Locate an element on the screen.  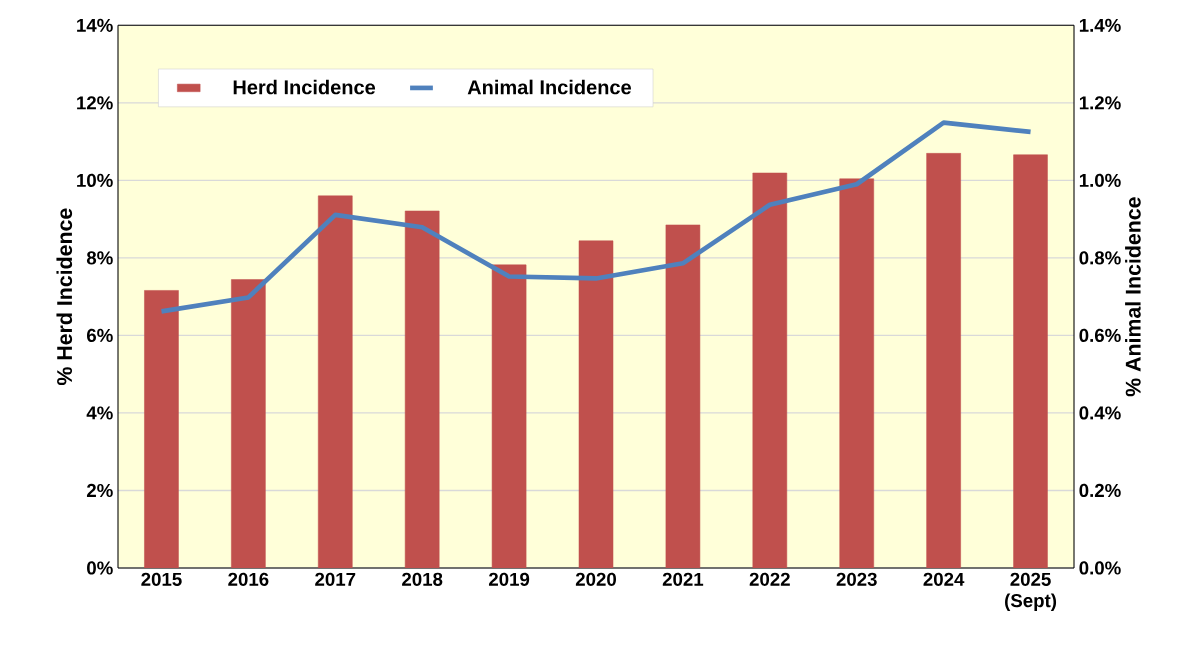
x-tick-label: 2021 is located at coordinates (683, 579).